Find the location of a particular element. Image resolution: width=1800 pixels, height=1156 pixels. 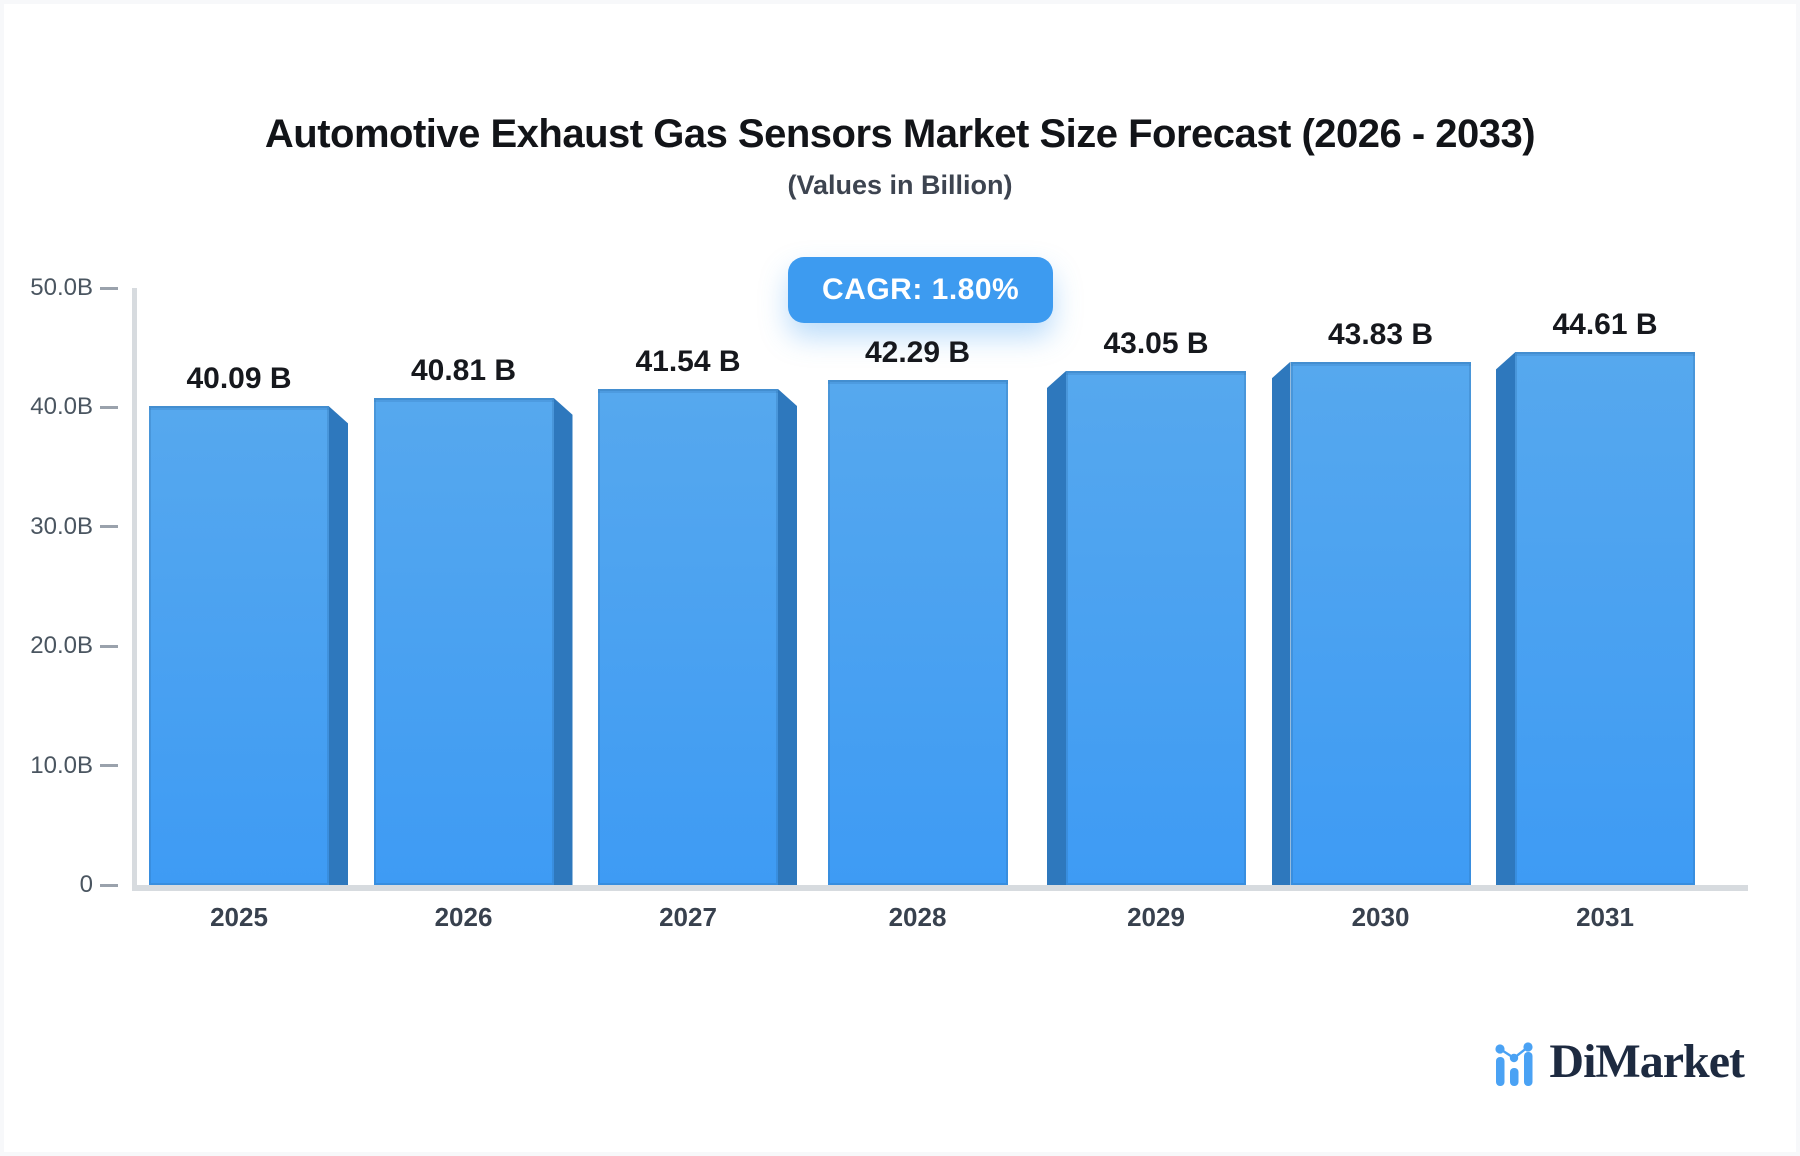

x-axis-label-2031: 2031 is located at coordinates (1605, 917).